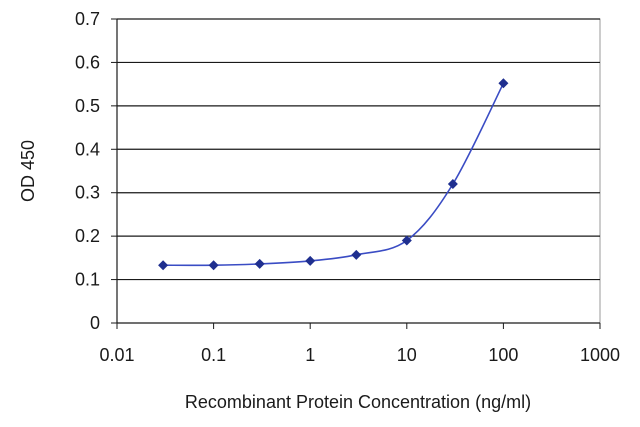  Describe the element at coordinates (87, 149) in the screenshot. I see `y-tick-label: 0.4` at that location.